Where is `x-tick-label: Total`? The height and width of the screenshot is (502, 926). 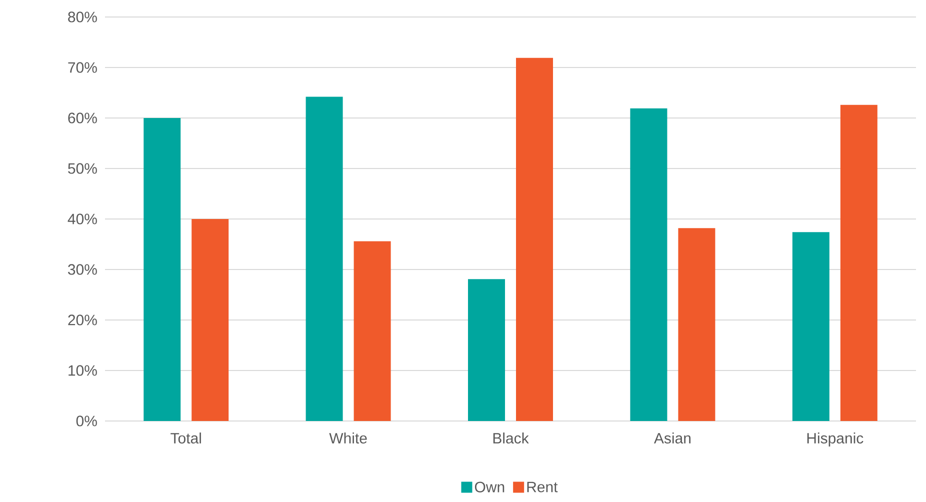
x-tick-label: Total is located at coordinates (185, 438).